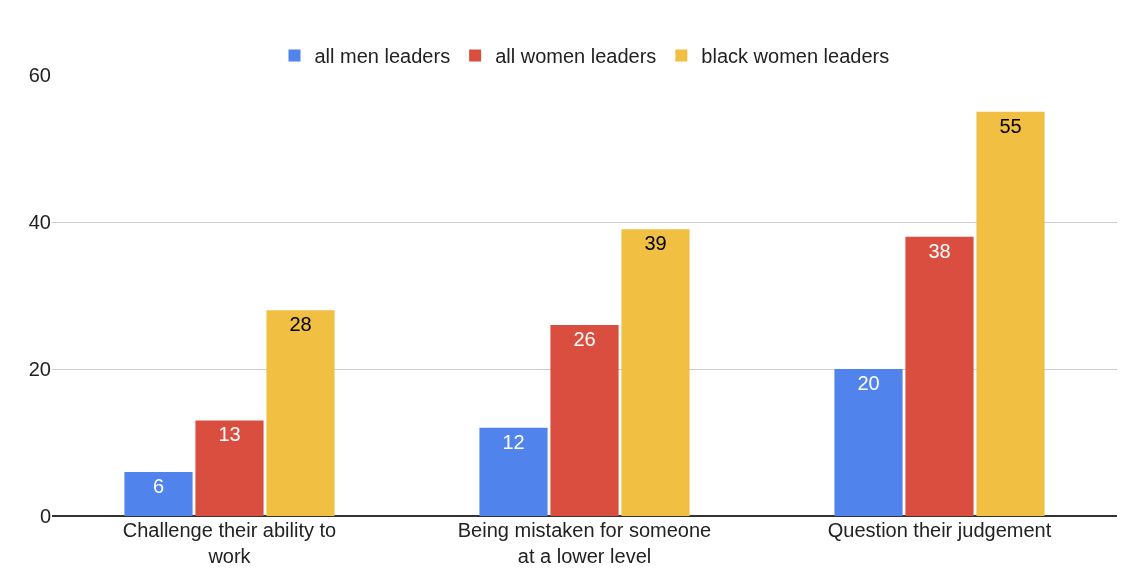 This screenshot has height=578, width=1125. What do you see at coordinates (39, 222) in the screenshot?
I see `y-tick-label: 40` at bounding box center [39, 222].